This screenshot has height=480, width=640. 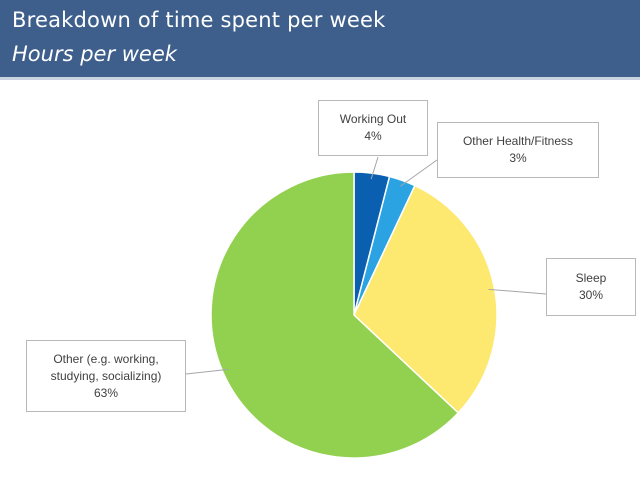 I want to click on slice-label: Sleep, so click(x=591, y=278).